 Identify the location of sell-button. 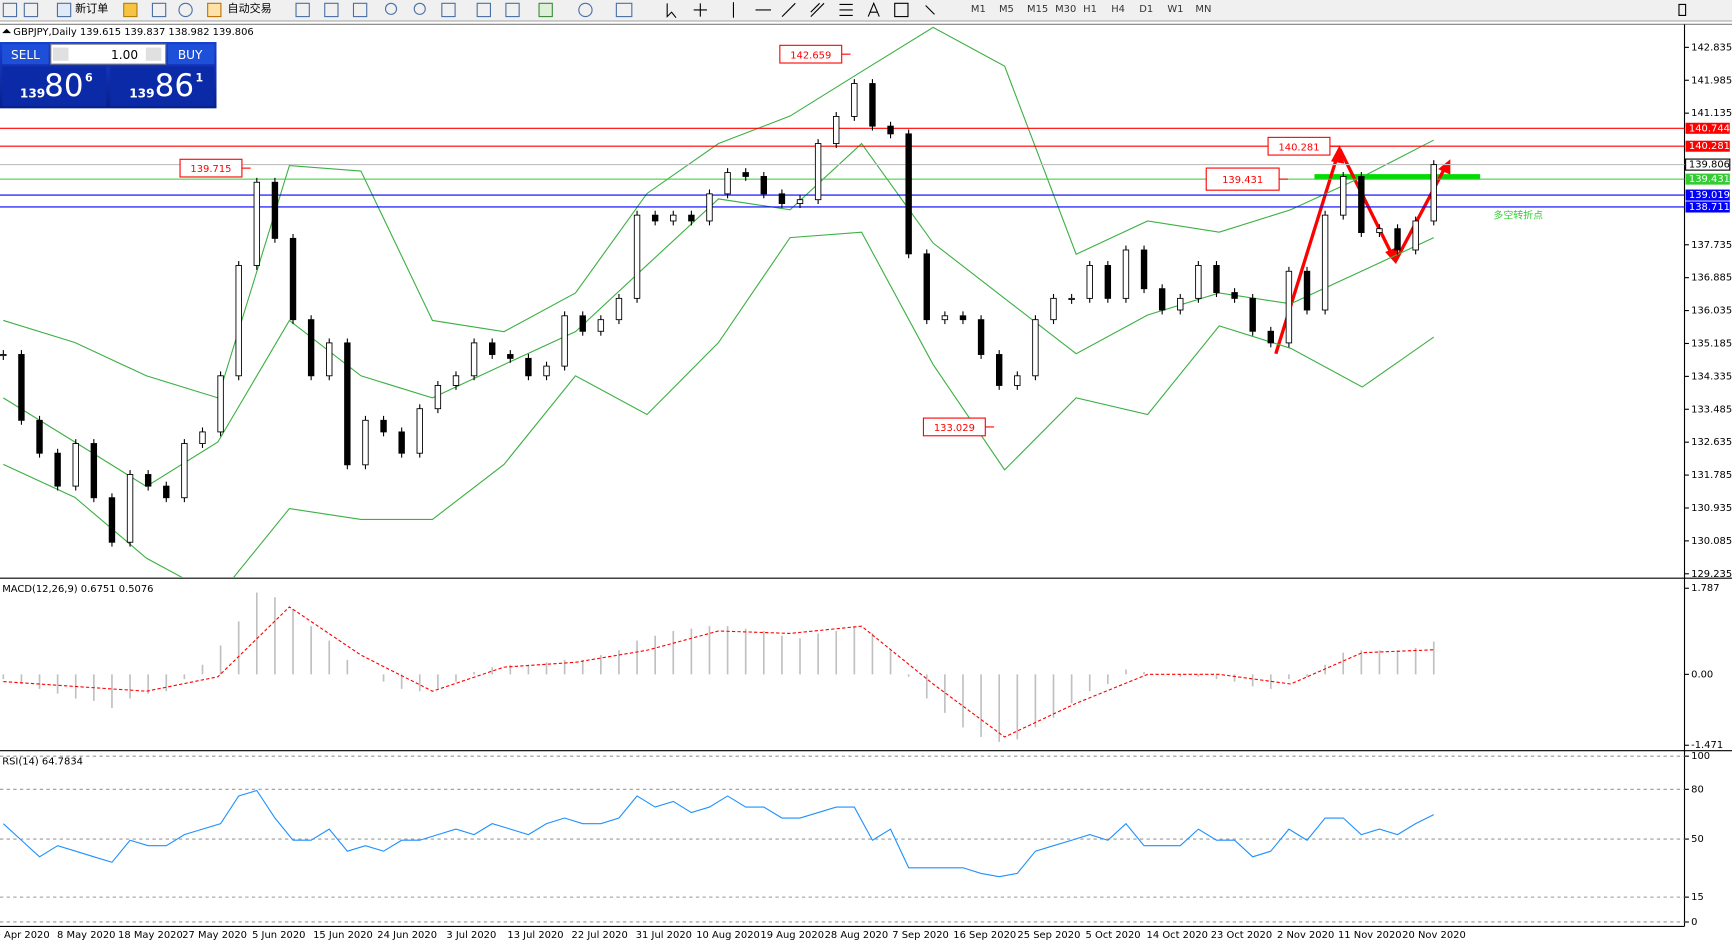
(25, 54).